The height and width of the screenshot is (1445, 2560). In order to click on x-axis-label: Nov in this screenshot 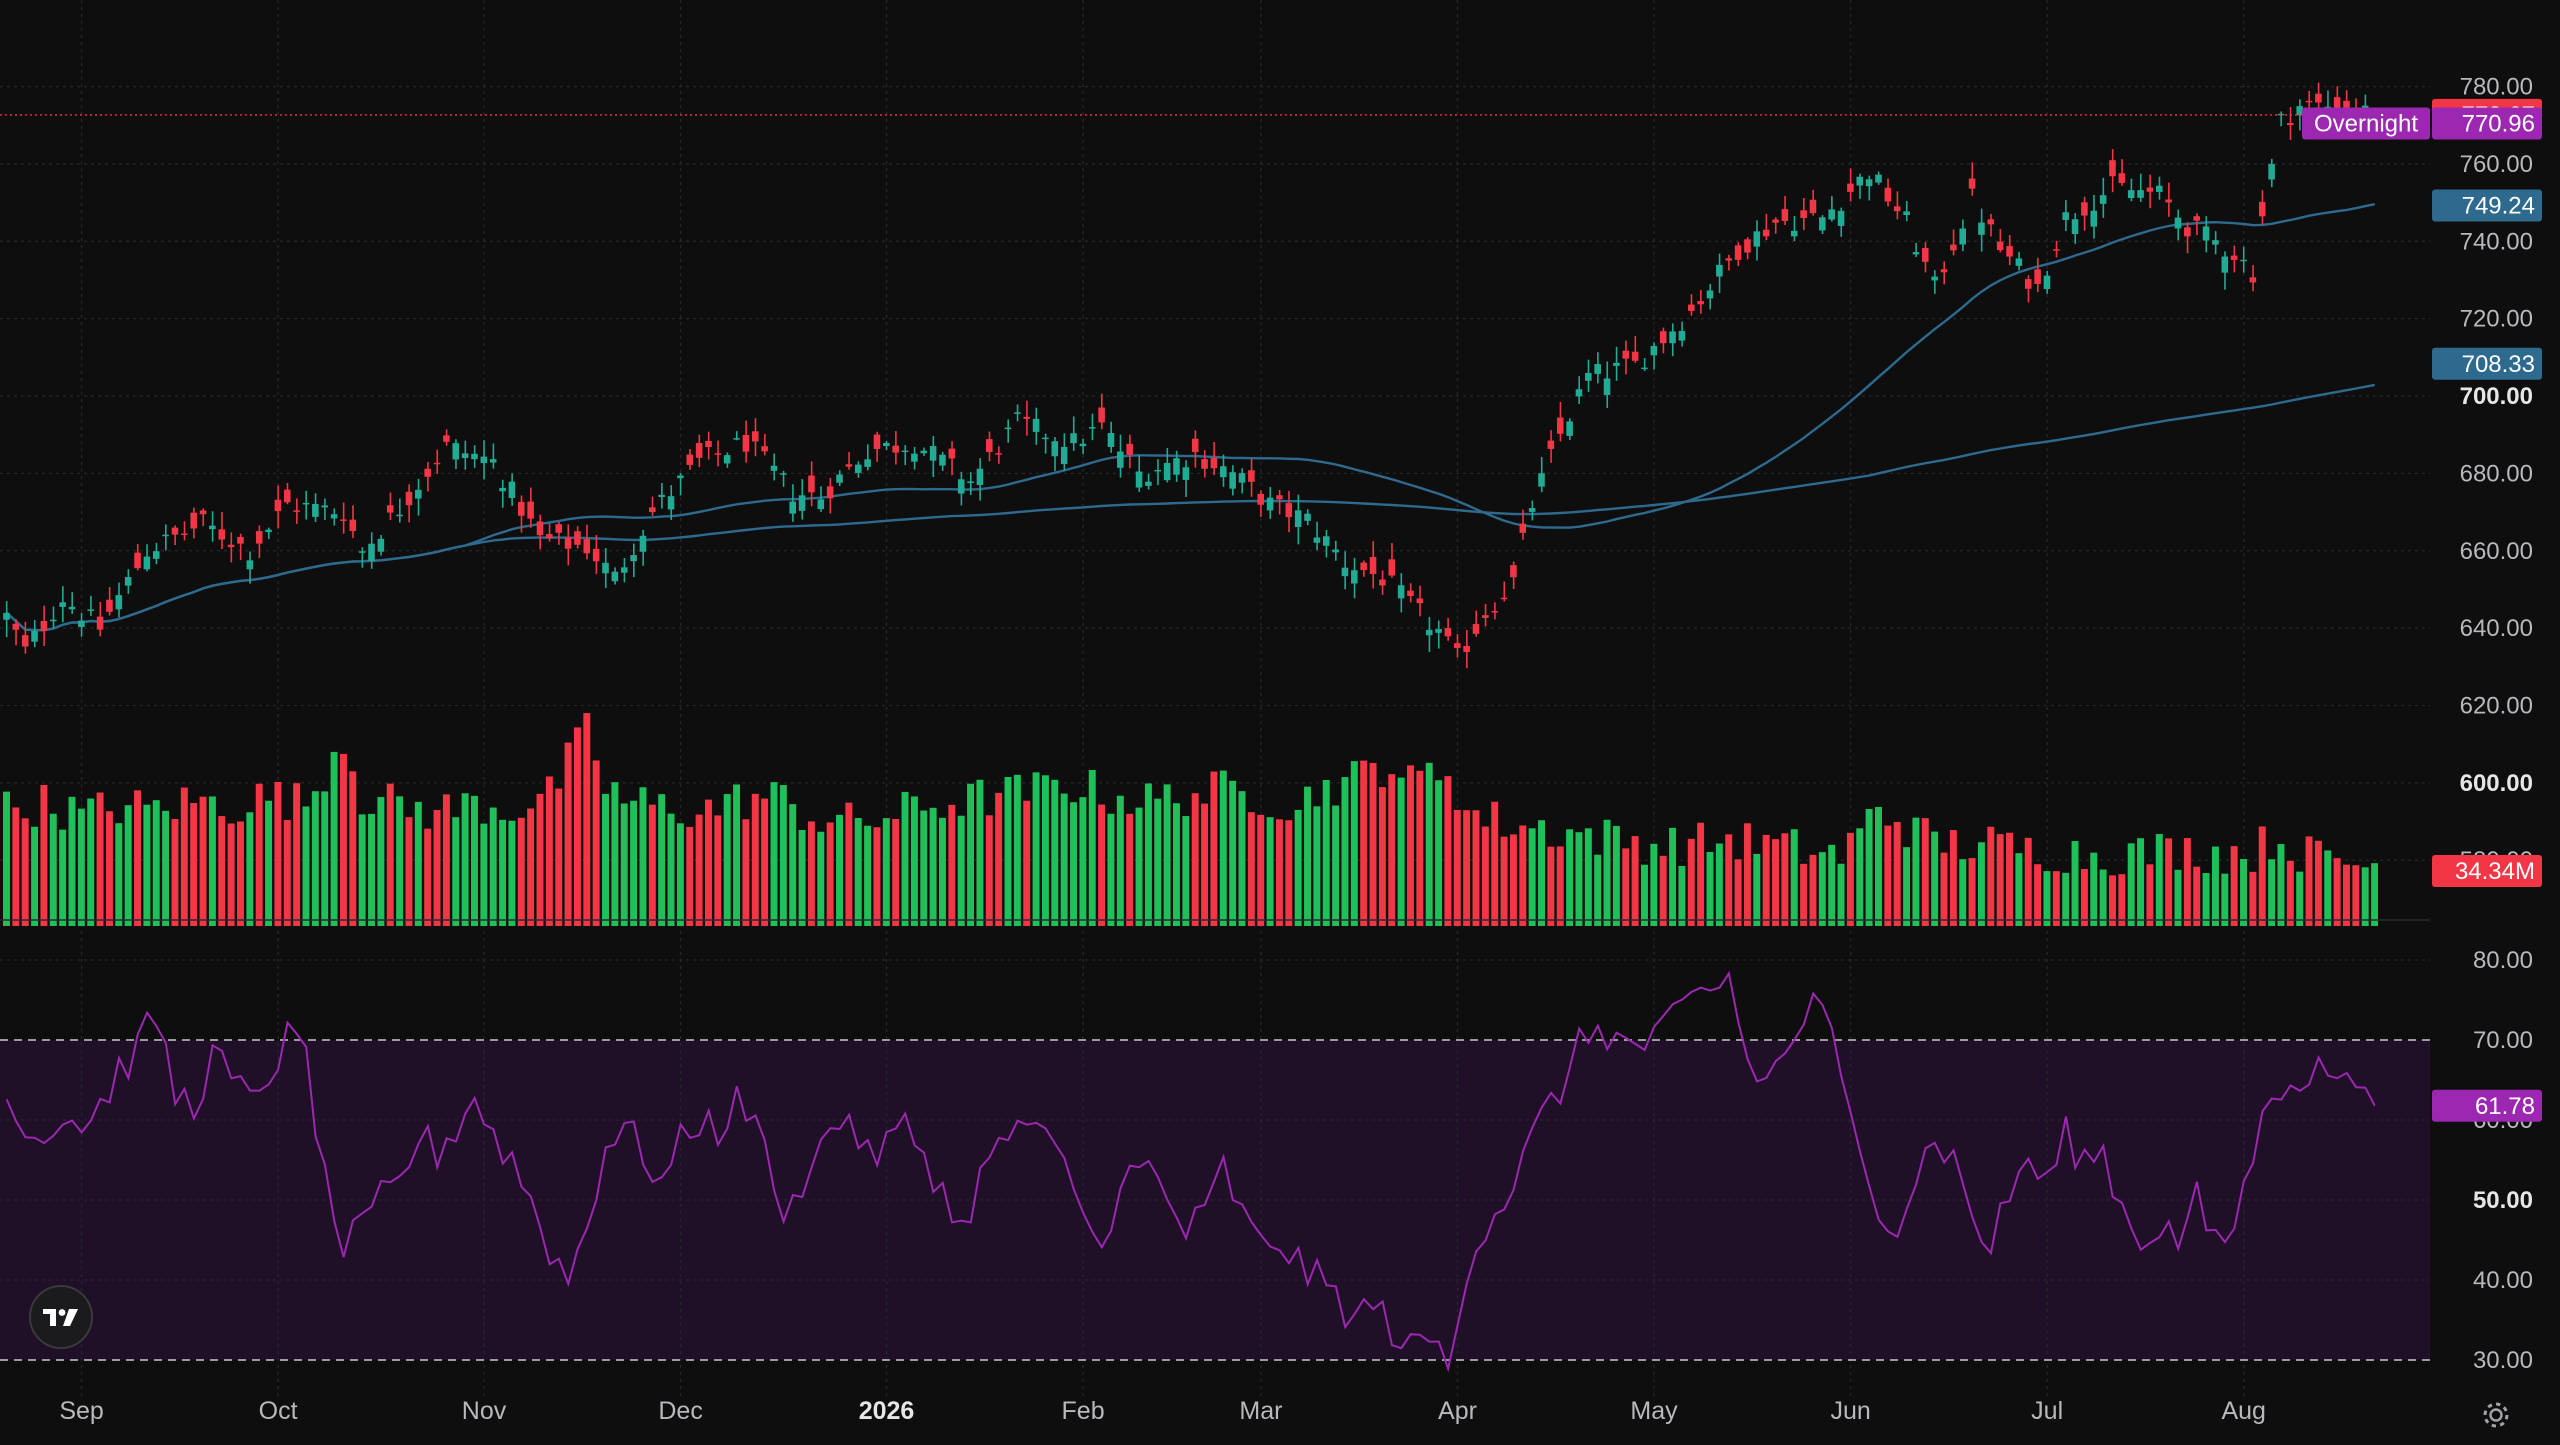, I will do `click(484, 1411)`.